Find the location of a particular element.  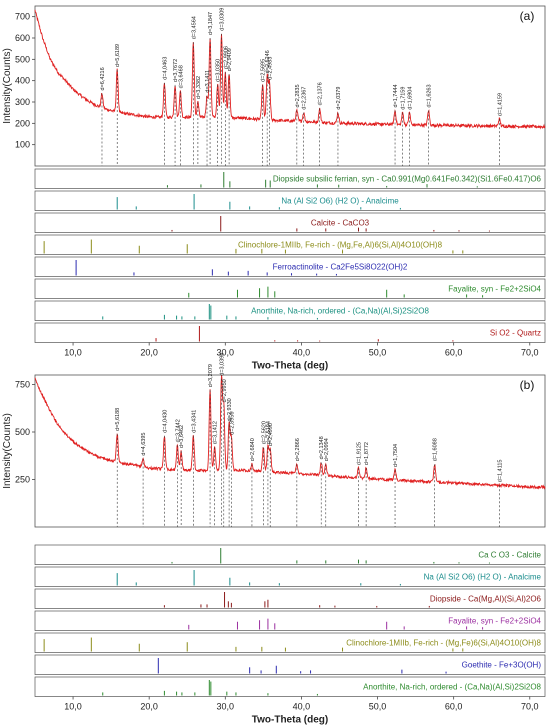

peak-d-spacing-label: d=1,7159 is located at coordinates (404, 98).